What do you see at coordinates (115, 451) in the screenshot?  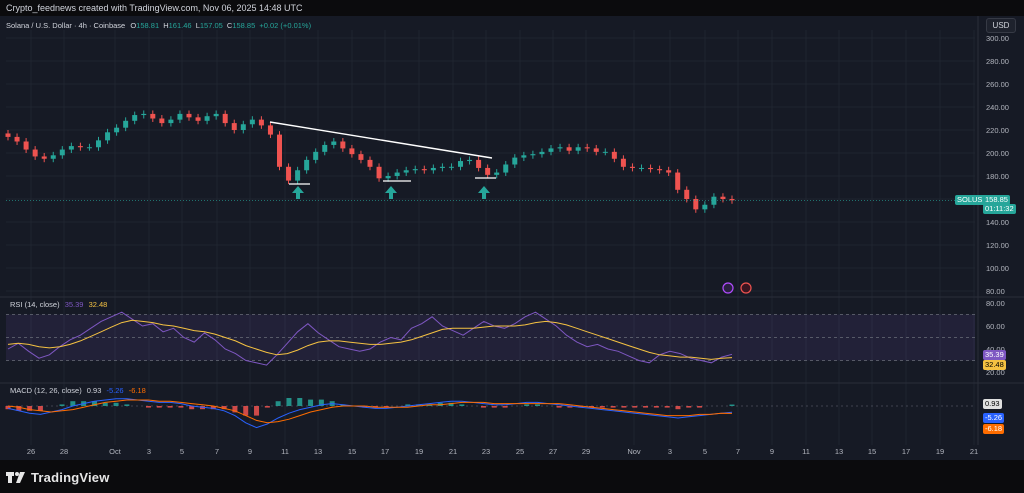 I see `time-axis-label: Oct` at bounding box center [115, 451].